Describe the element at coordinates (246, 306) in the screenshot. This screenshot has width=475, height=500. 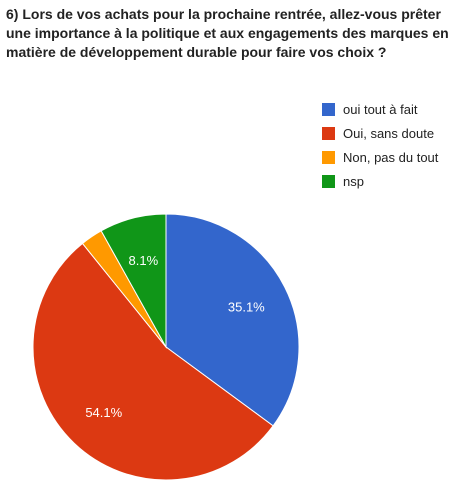
I see `slice-data-label: 35.1%` at that location.